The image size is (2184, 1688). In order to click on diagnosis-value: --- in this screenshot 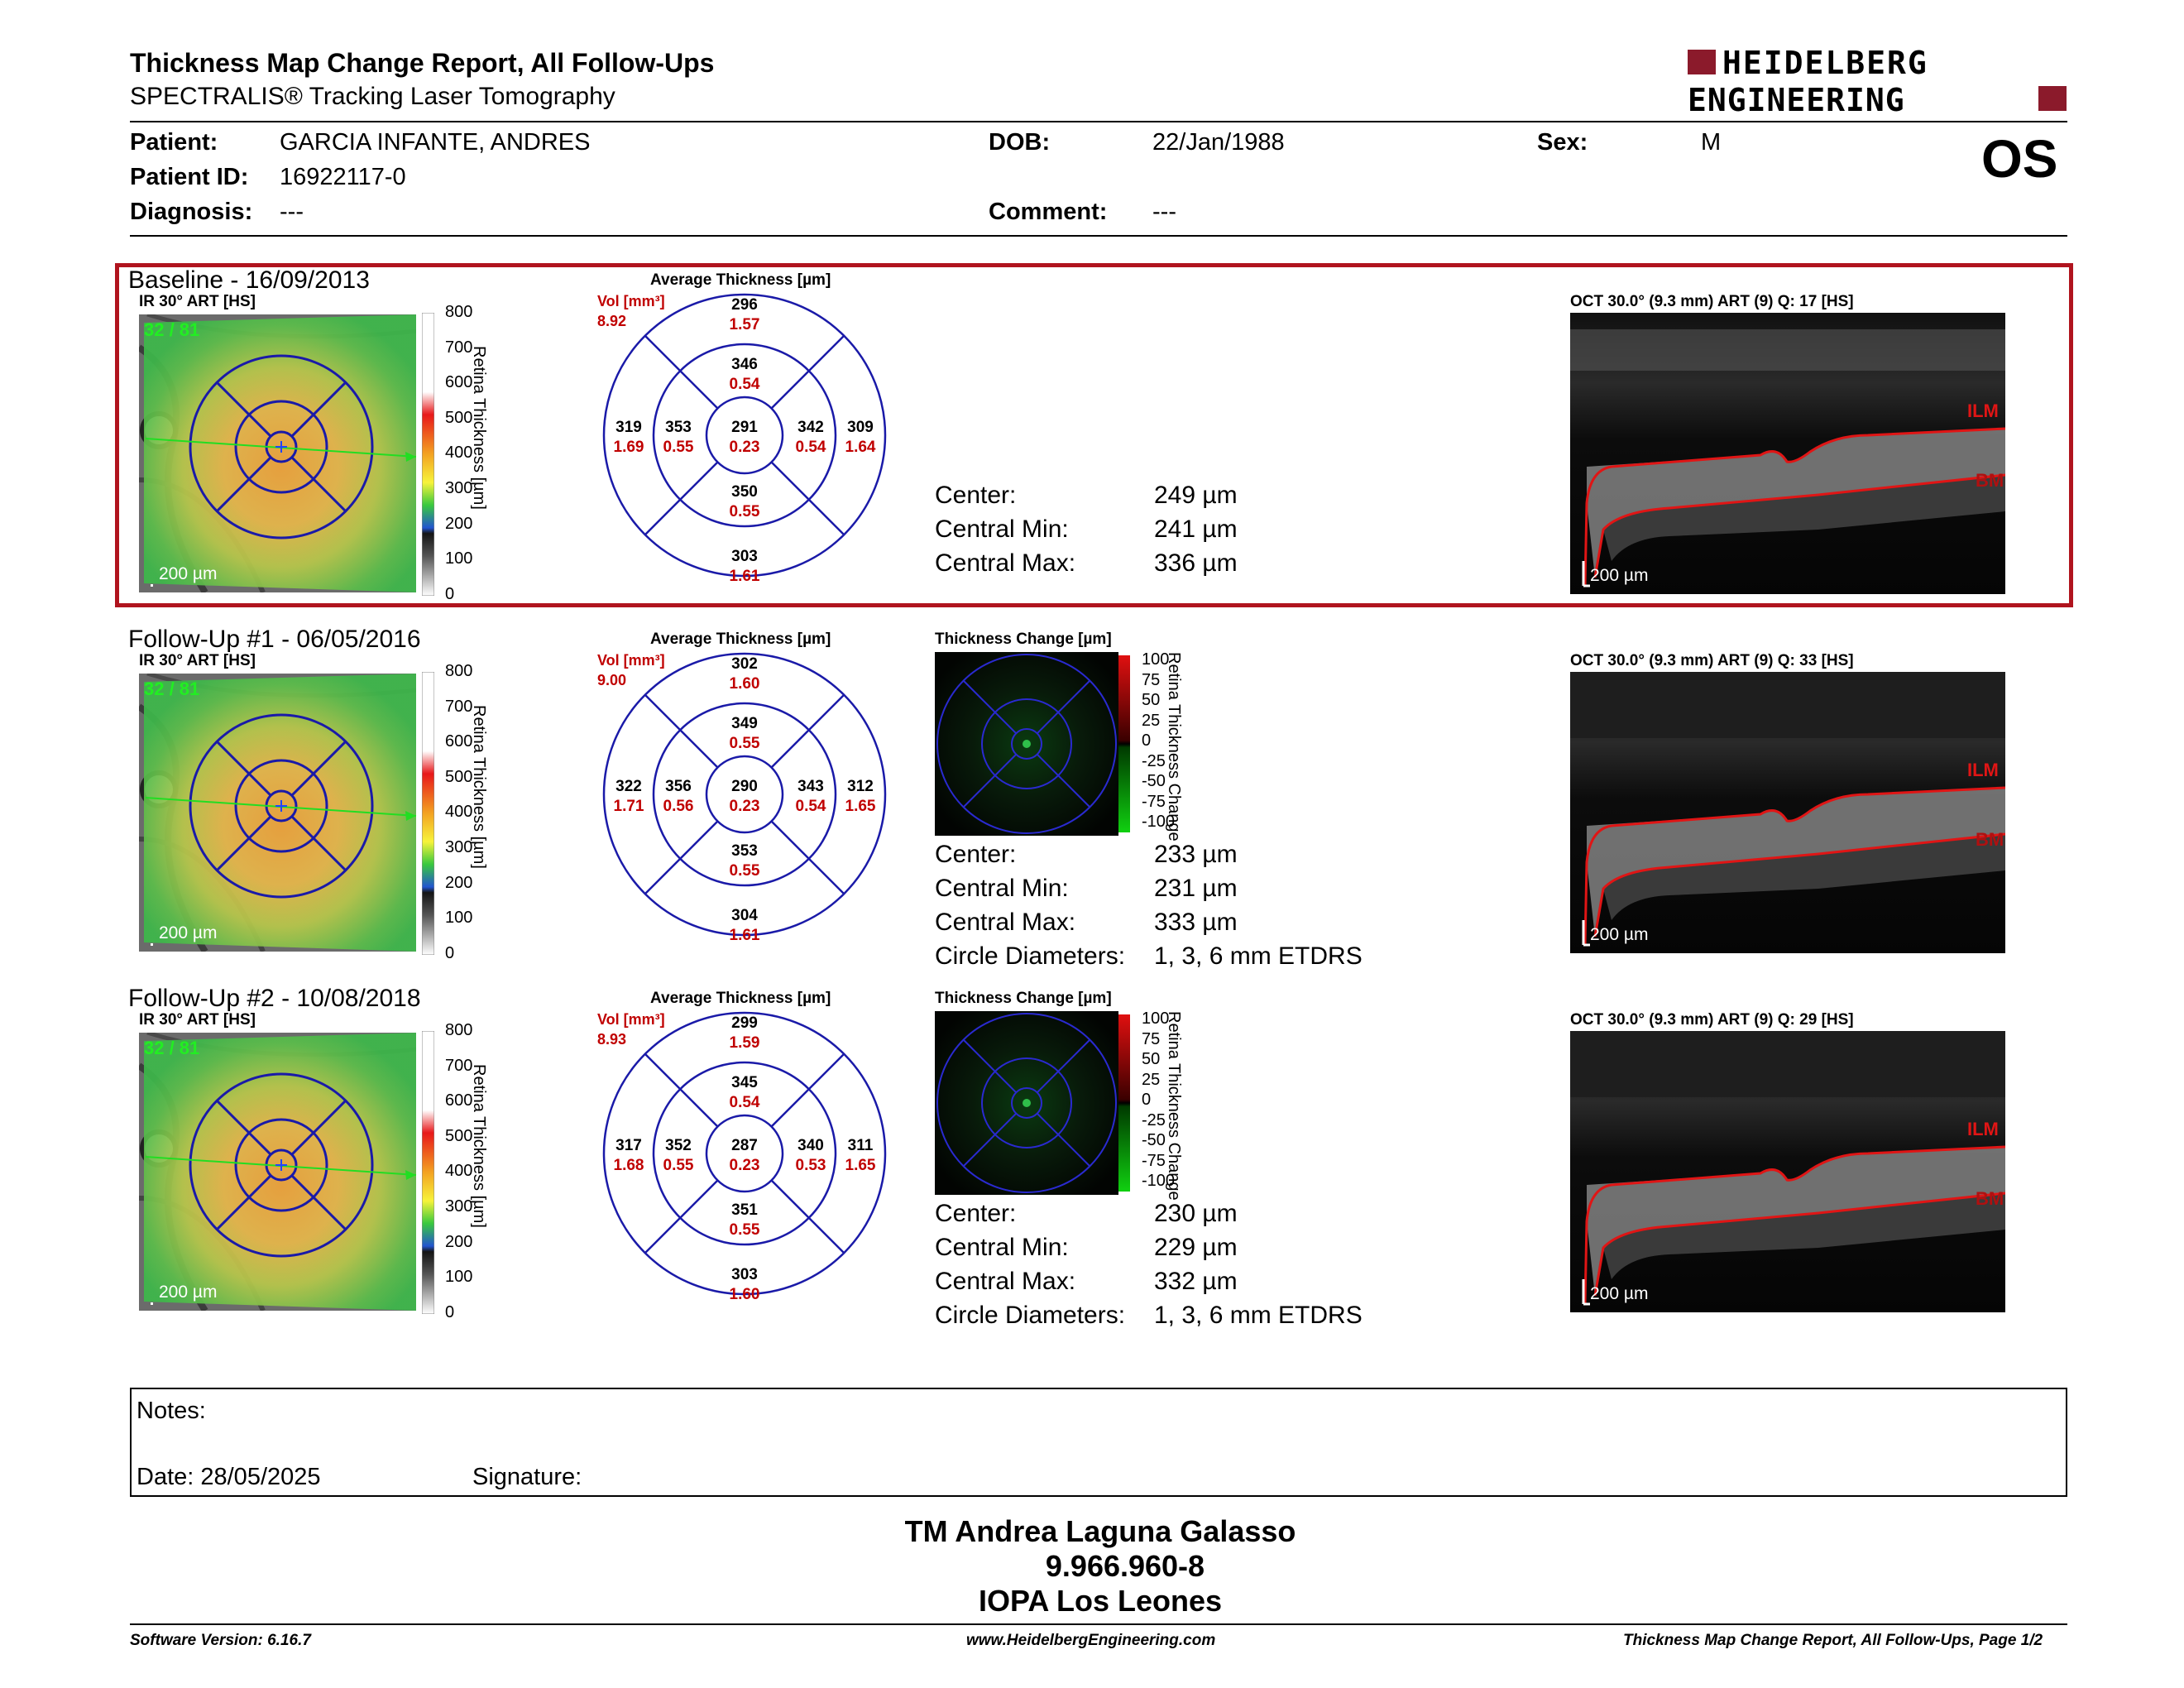, I will do `click(292, 212)`.